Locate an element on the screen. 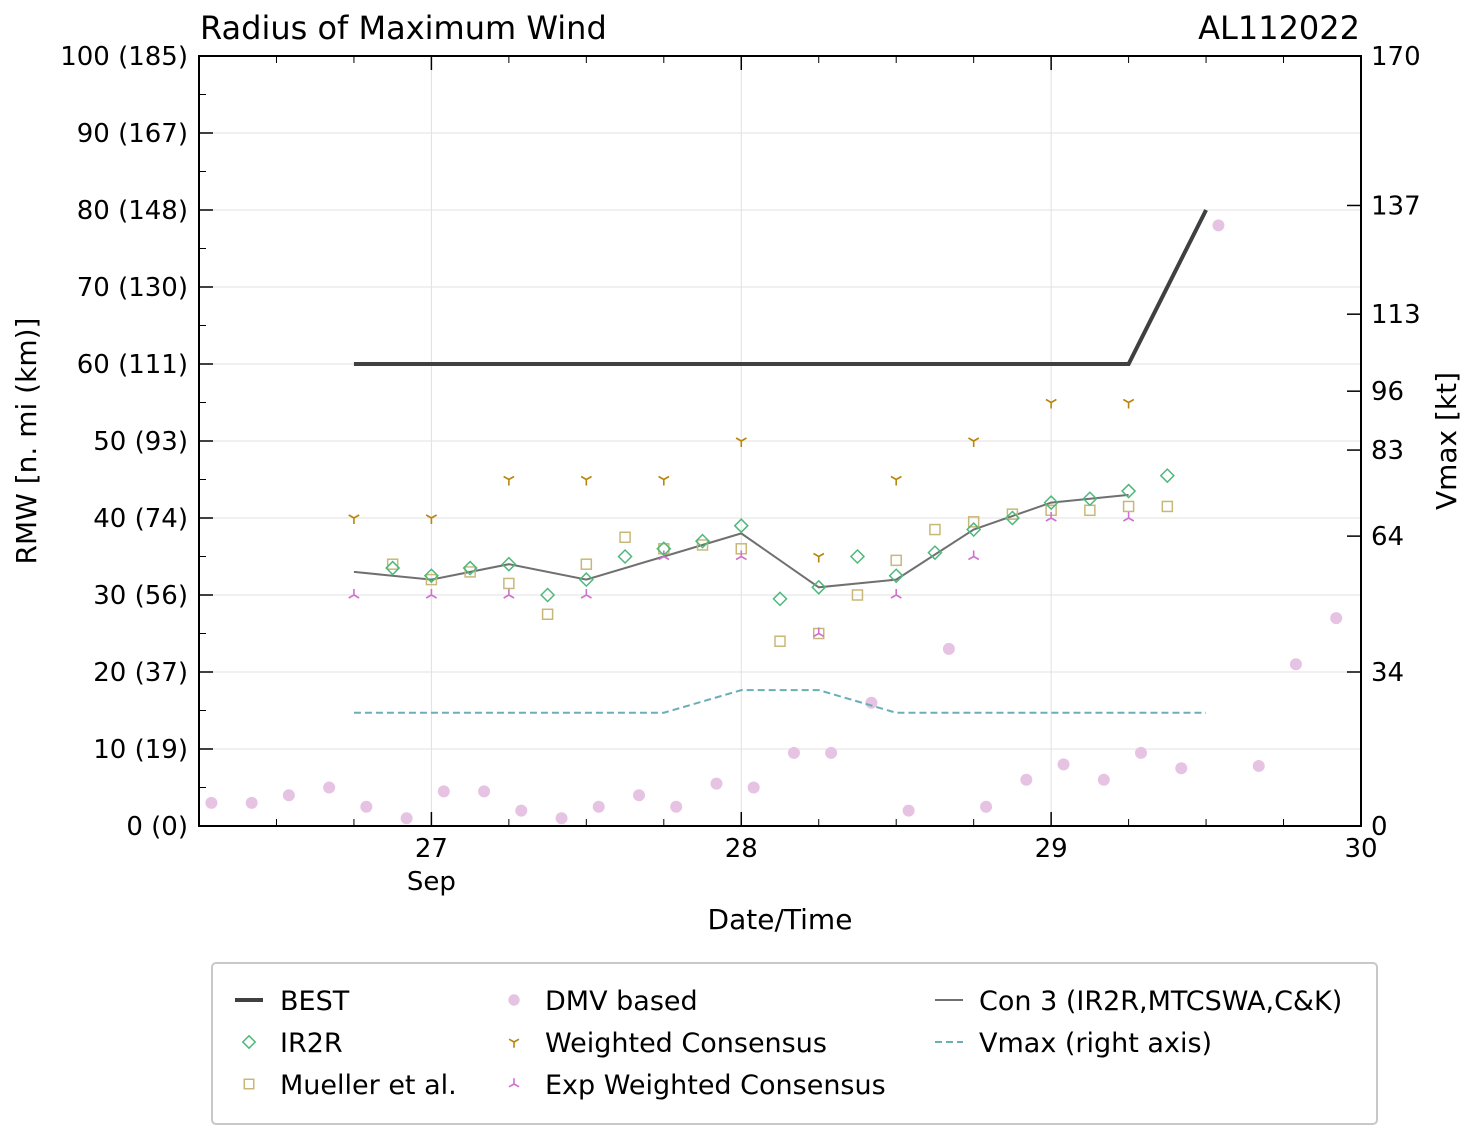 The image size is (1477, 1138). legend-swatch-ir2r is located at coordinates (249, 1042).